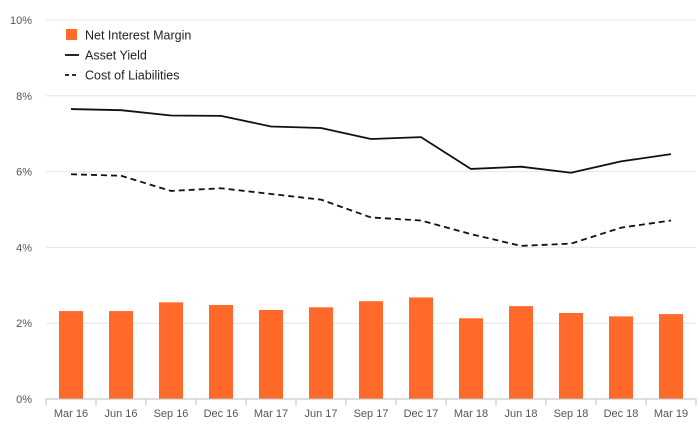 The height and width of the screenshot is (433, 700). I want to click on x-tick-label: Mar 19, so click(671, 414).